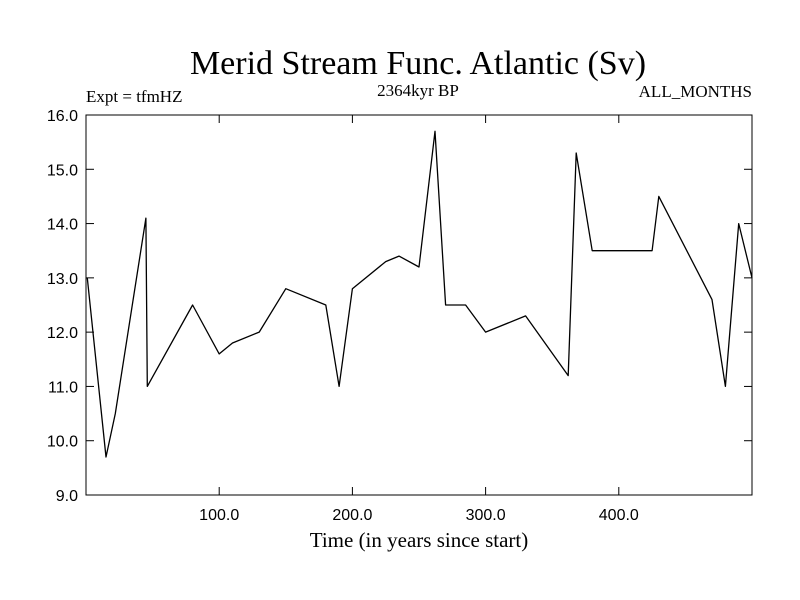 This screenshot has height=600, width=800. What do you see at coordinates (62, 116) in the screenshot?
I see `y-tick-label: 16.0` at bounding box center [62, 116].